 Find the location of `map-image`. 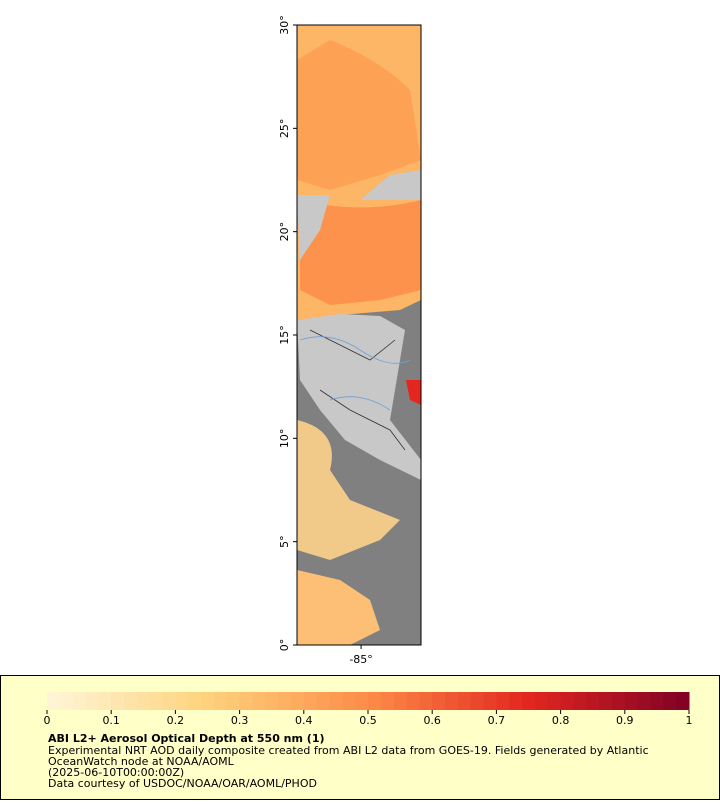

map-image is located at coordinates (359, 335).